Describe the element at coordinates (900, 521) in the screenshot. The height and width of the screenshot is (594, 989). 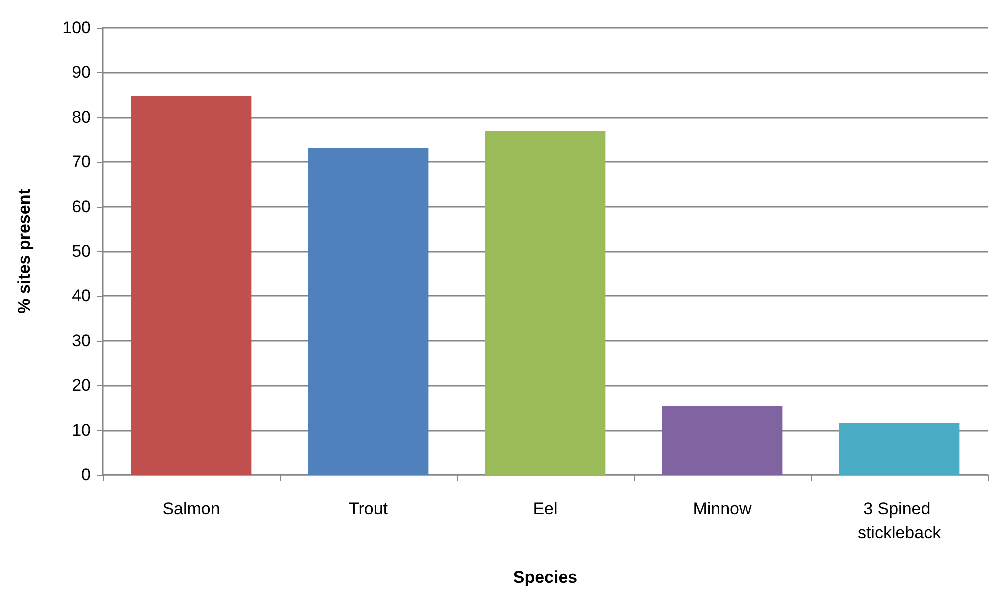
I see `x-tick-label: 3 Spined stickleback` at that location.